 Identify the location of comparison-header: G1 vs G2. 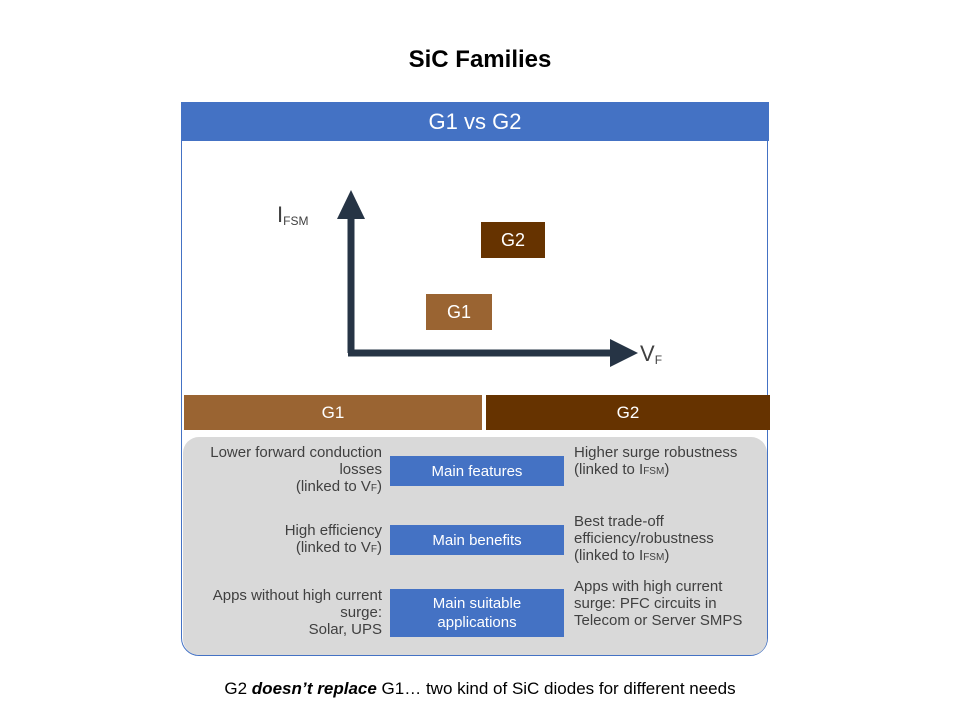
(475, 121).